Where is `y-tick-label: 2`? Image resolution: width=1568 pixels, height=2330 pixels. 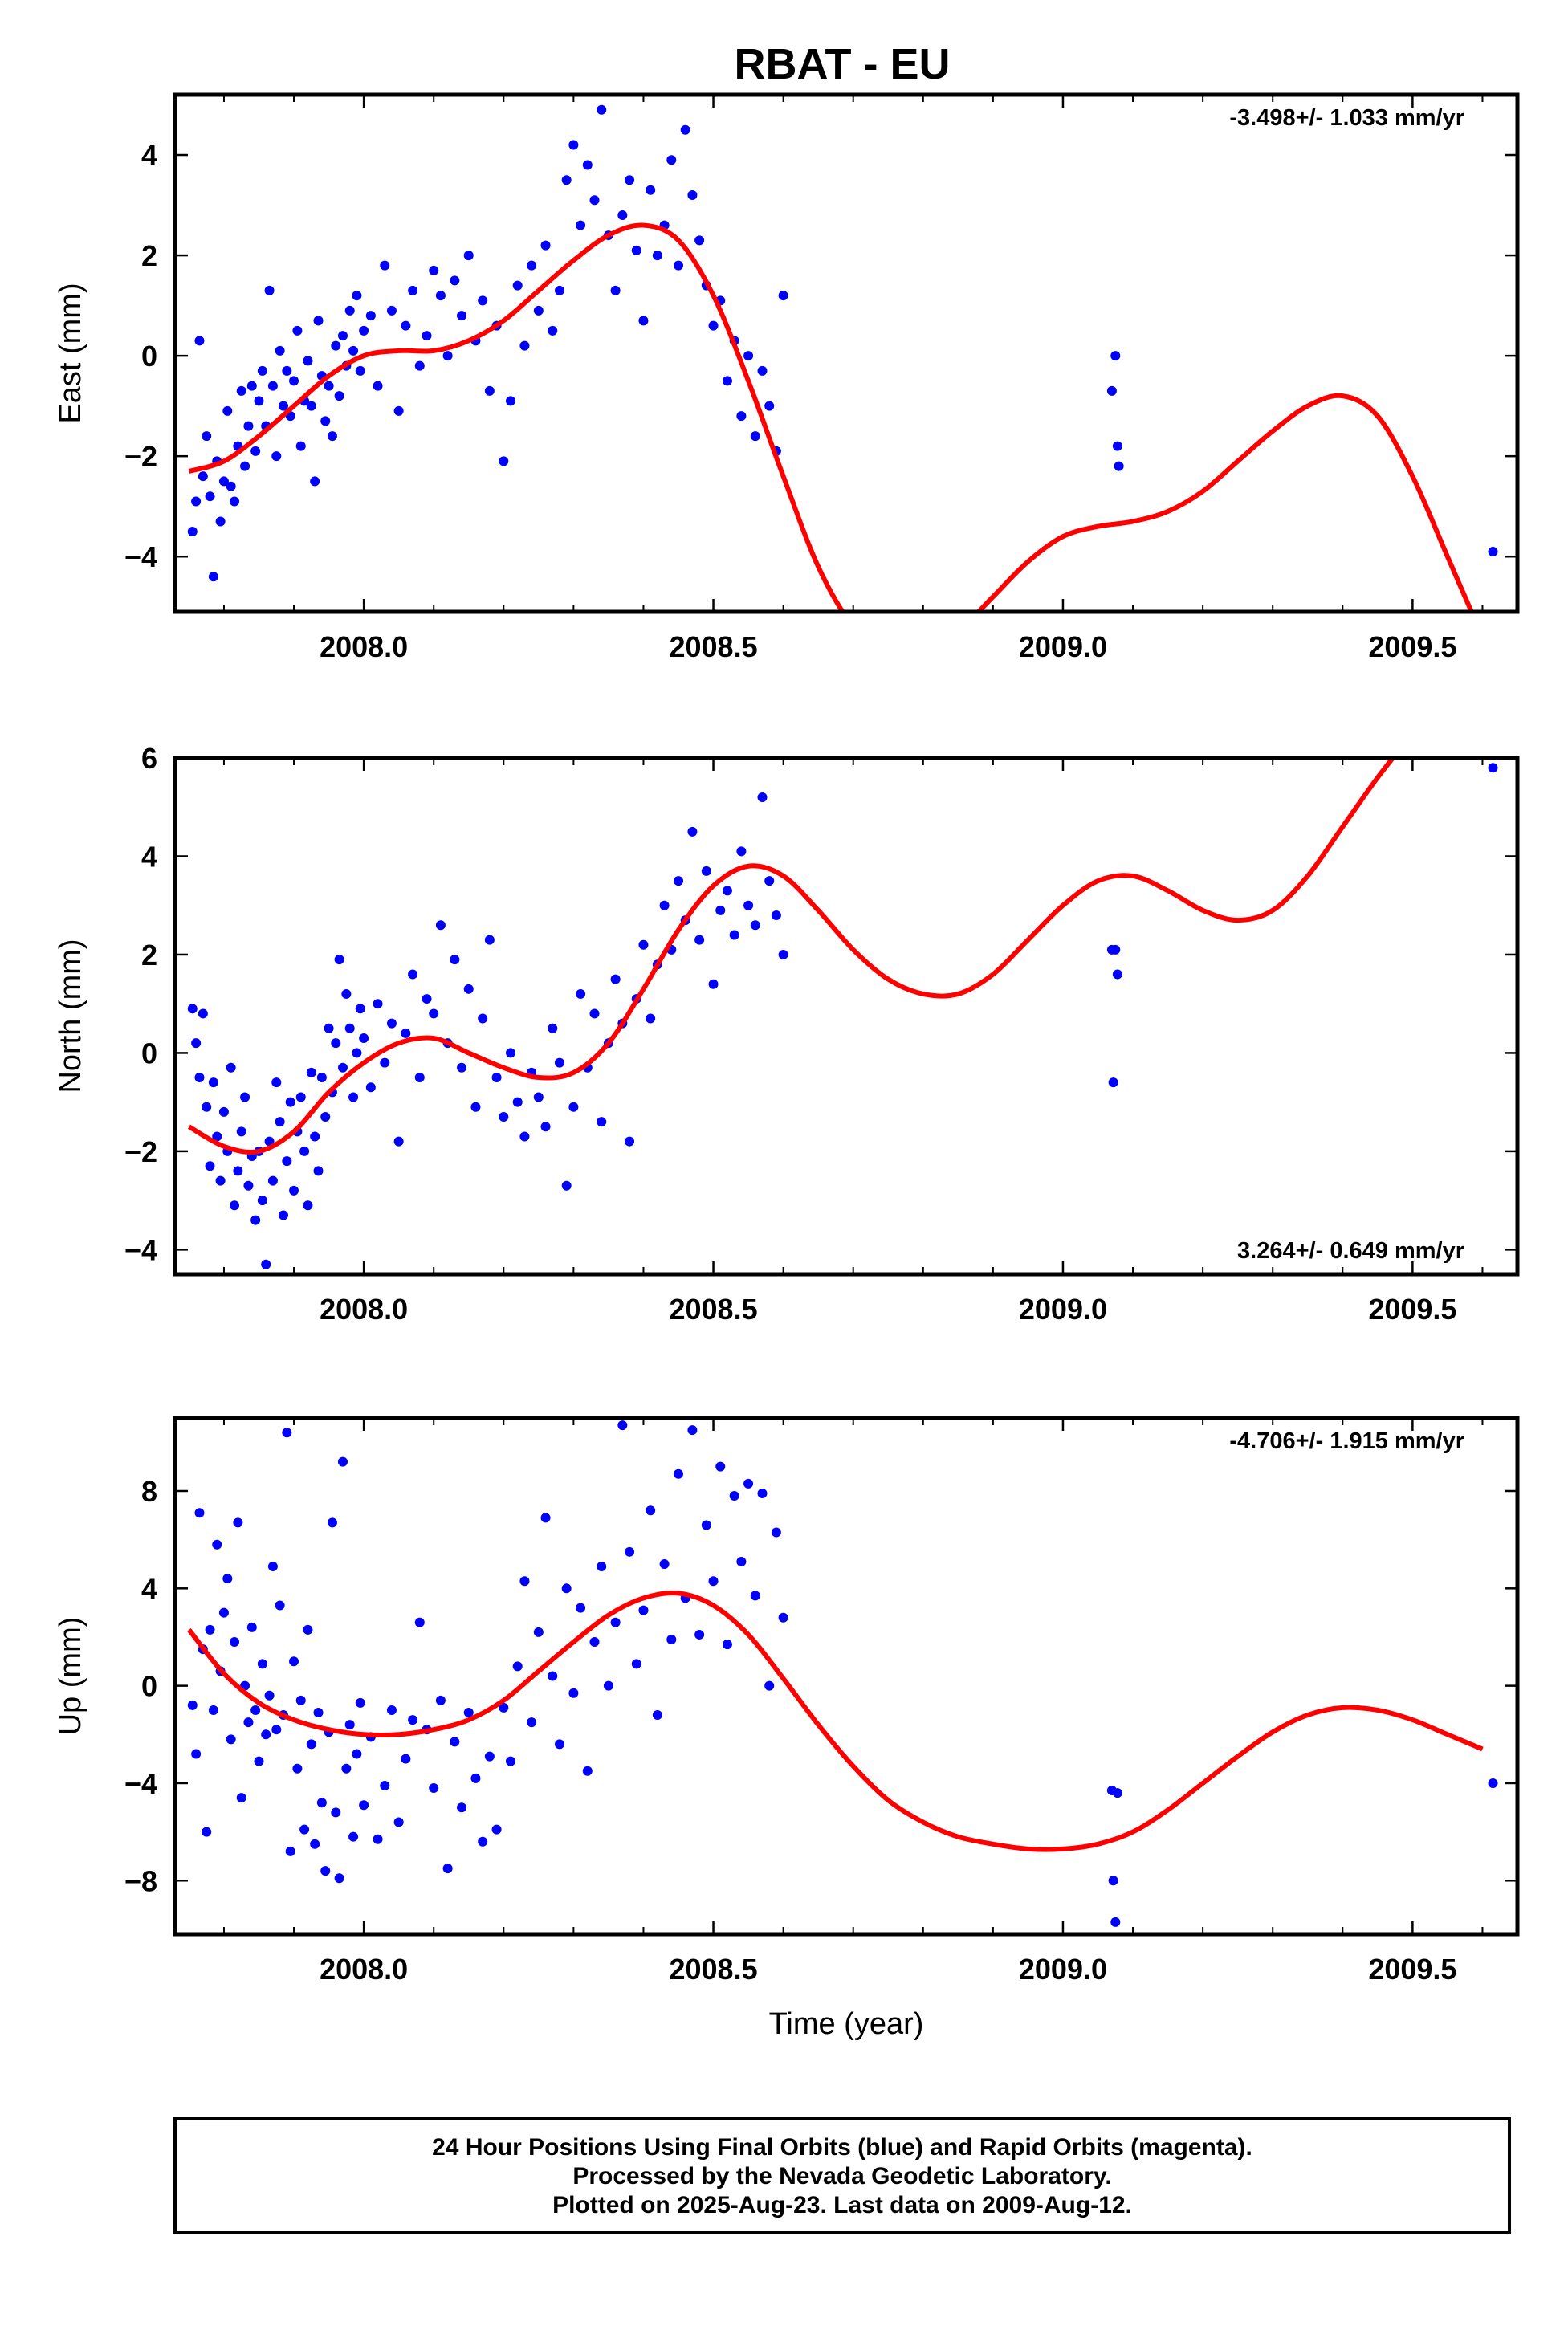 y-tick-label: 2 is located at coordinates (149, 955).